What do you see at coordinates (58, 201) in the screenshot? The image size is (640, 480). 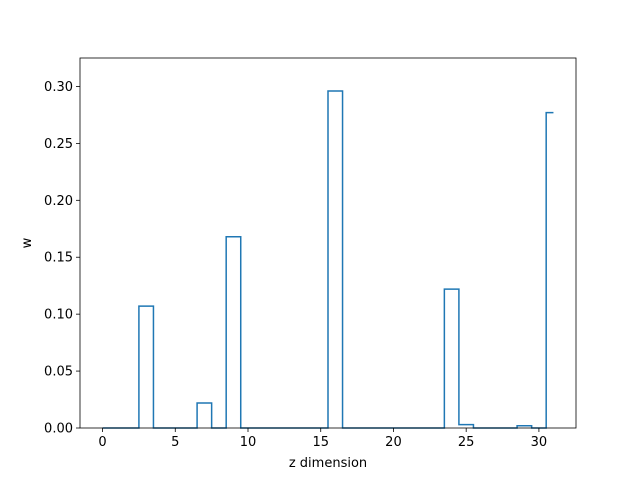 I see `y-tick-label: 0.20` at bounding box center [58, 201].